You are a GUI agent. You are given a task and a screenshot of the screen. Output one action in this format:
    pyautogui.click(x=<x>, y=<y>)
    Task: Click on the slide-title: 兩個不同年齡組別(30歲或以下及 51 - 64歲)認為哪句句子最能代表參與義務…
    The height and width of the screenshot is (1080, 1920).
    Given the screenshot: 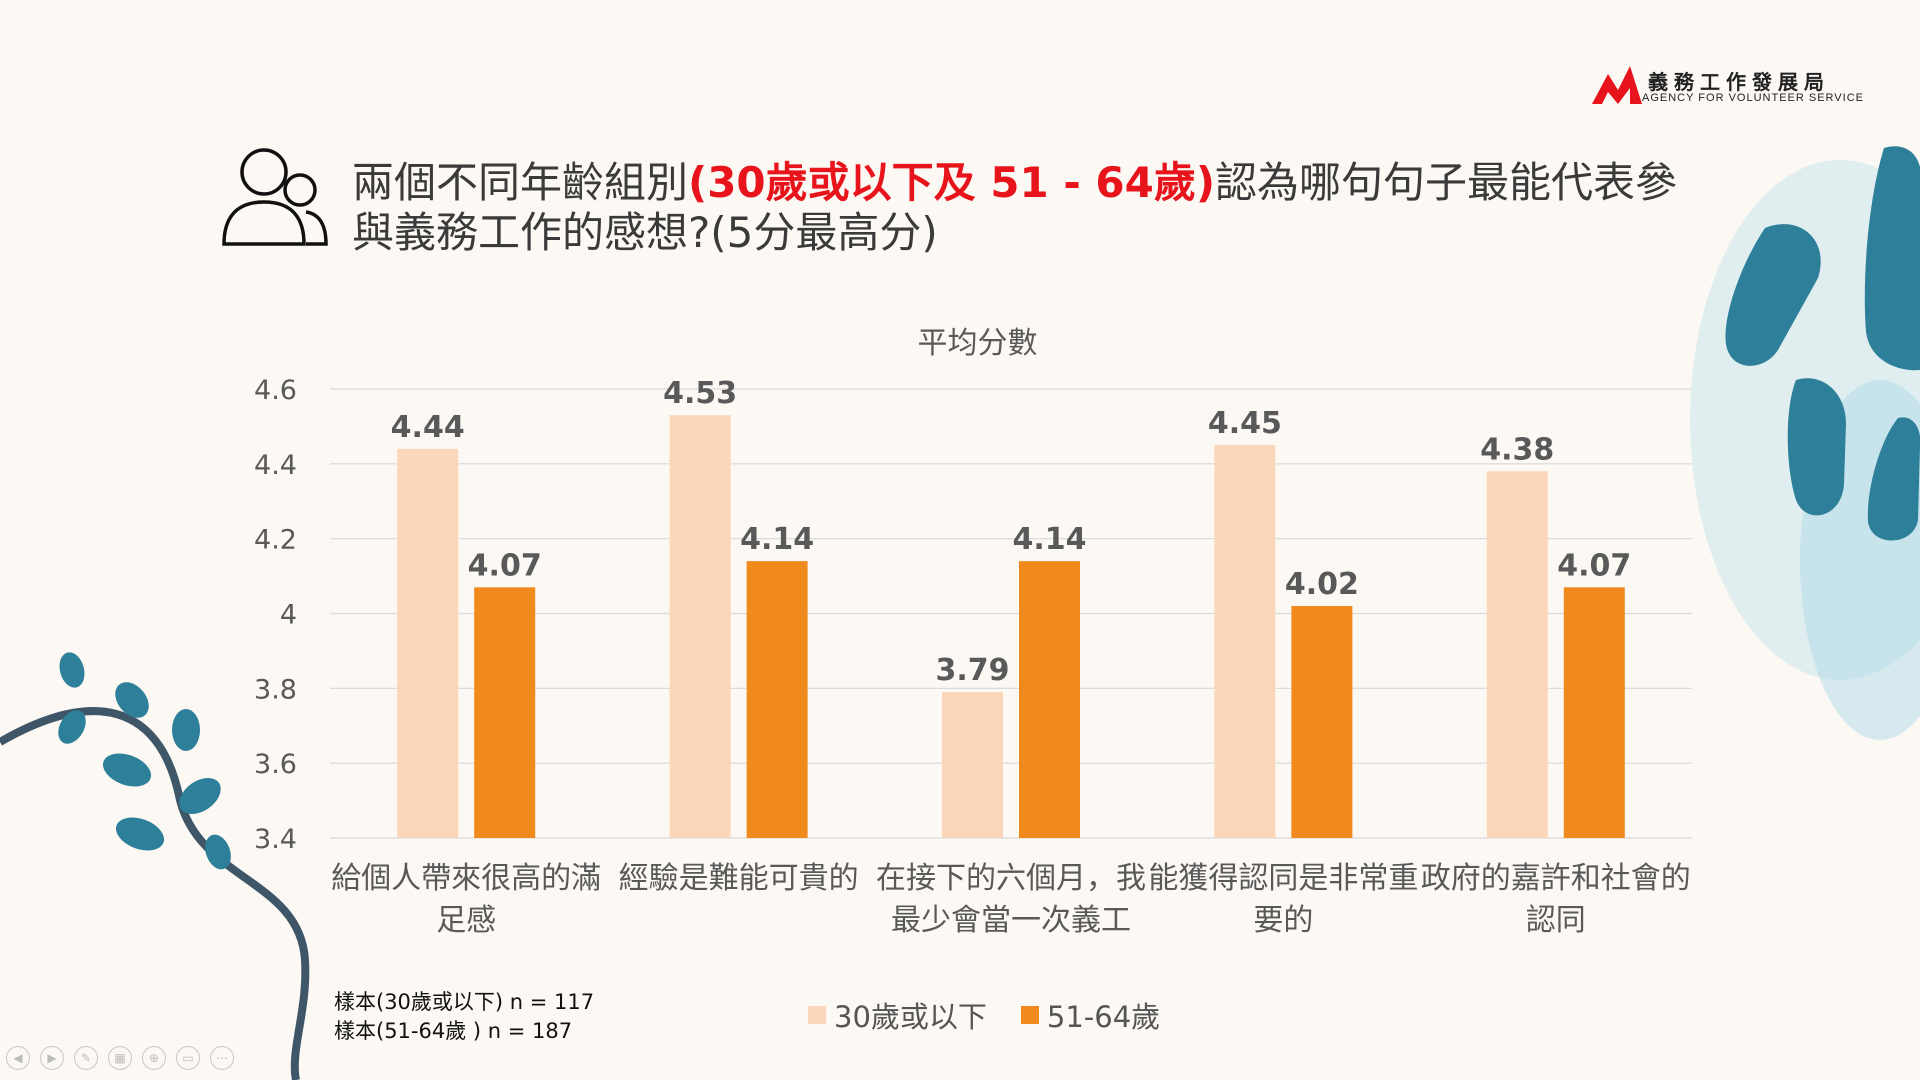 What is the action you would take?
    pyautogui.click(x=1017, y=208)
    